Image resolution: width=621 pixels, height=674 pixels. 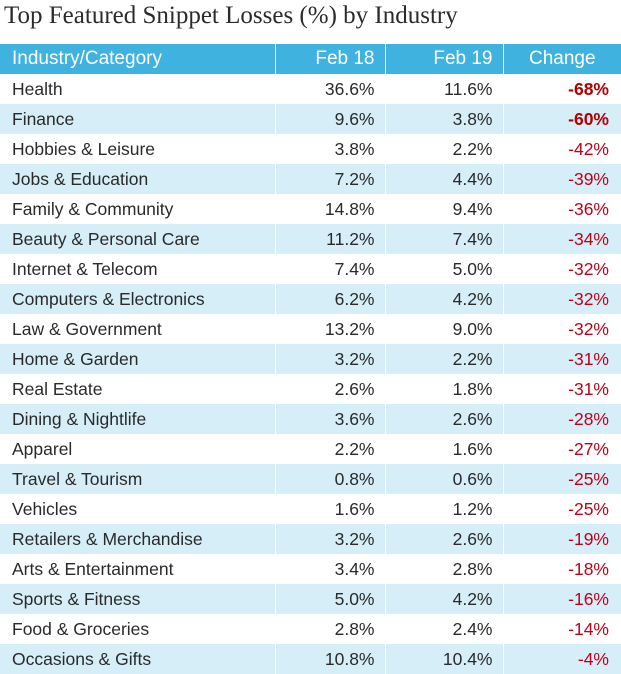 I want to click on table-row: Home & Garden 3.2% 2.2% -31%, so click(x=310, y=359).